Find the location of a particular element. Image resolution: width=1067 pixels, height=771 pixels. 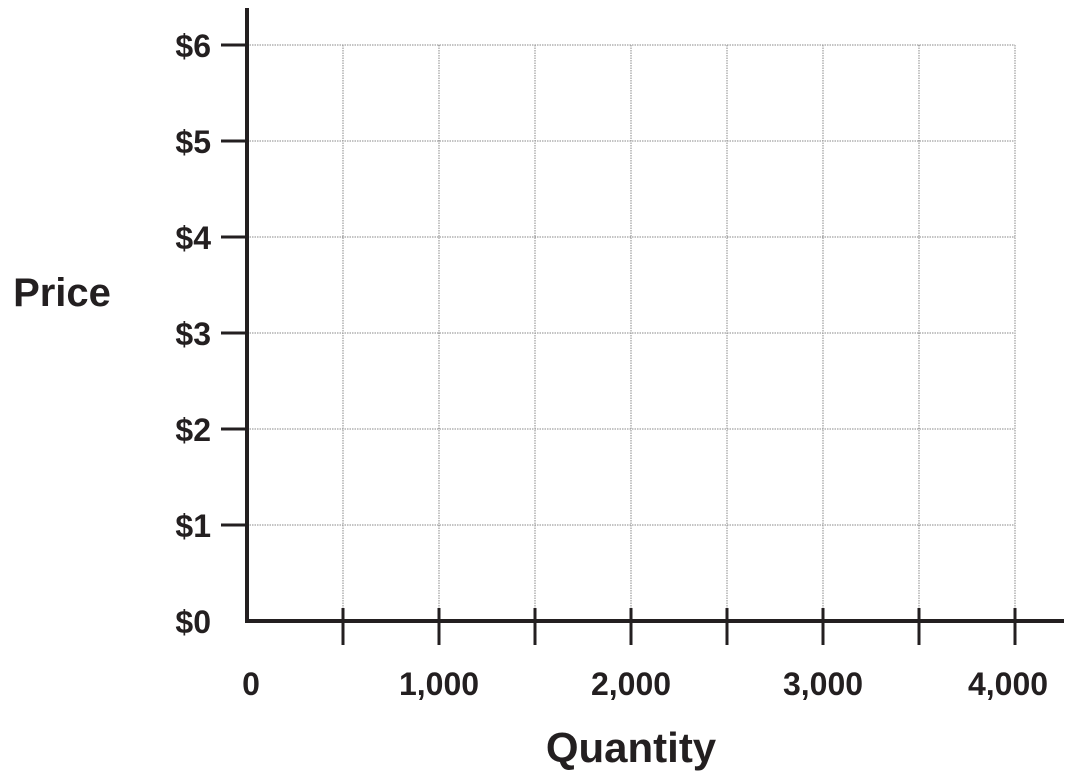

x-tick-label: 3,000 is located at coordinates (823, 684).